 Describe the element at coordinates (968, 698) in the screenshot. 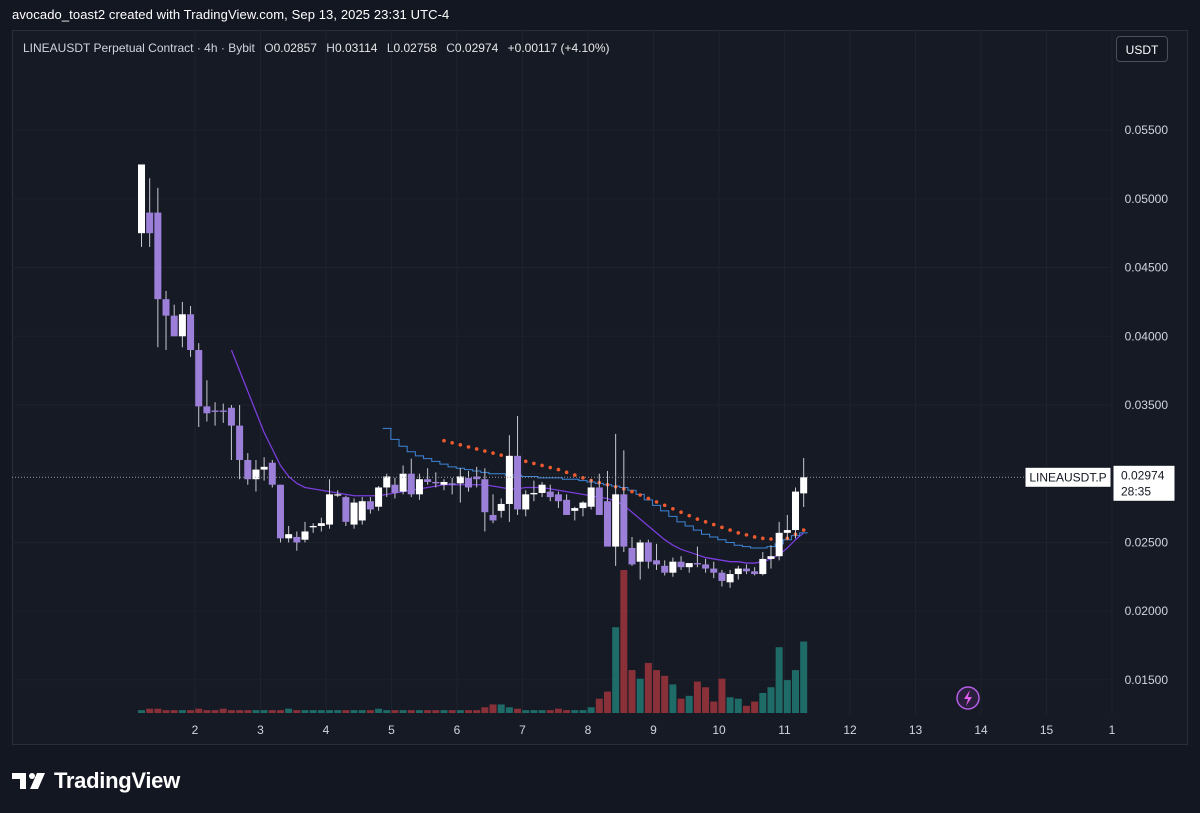

I see `alert-icon` at that location.